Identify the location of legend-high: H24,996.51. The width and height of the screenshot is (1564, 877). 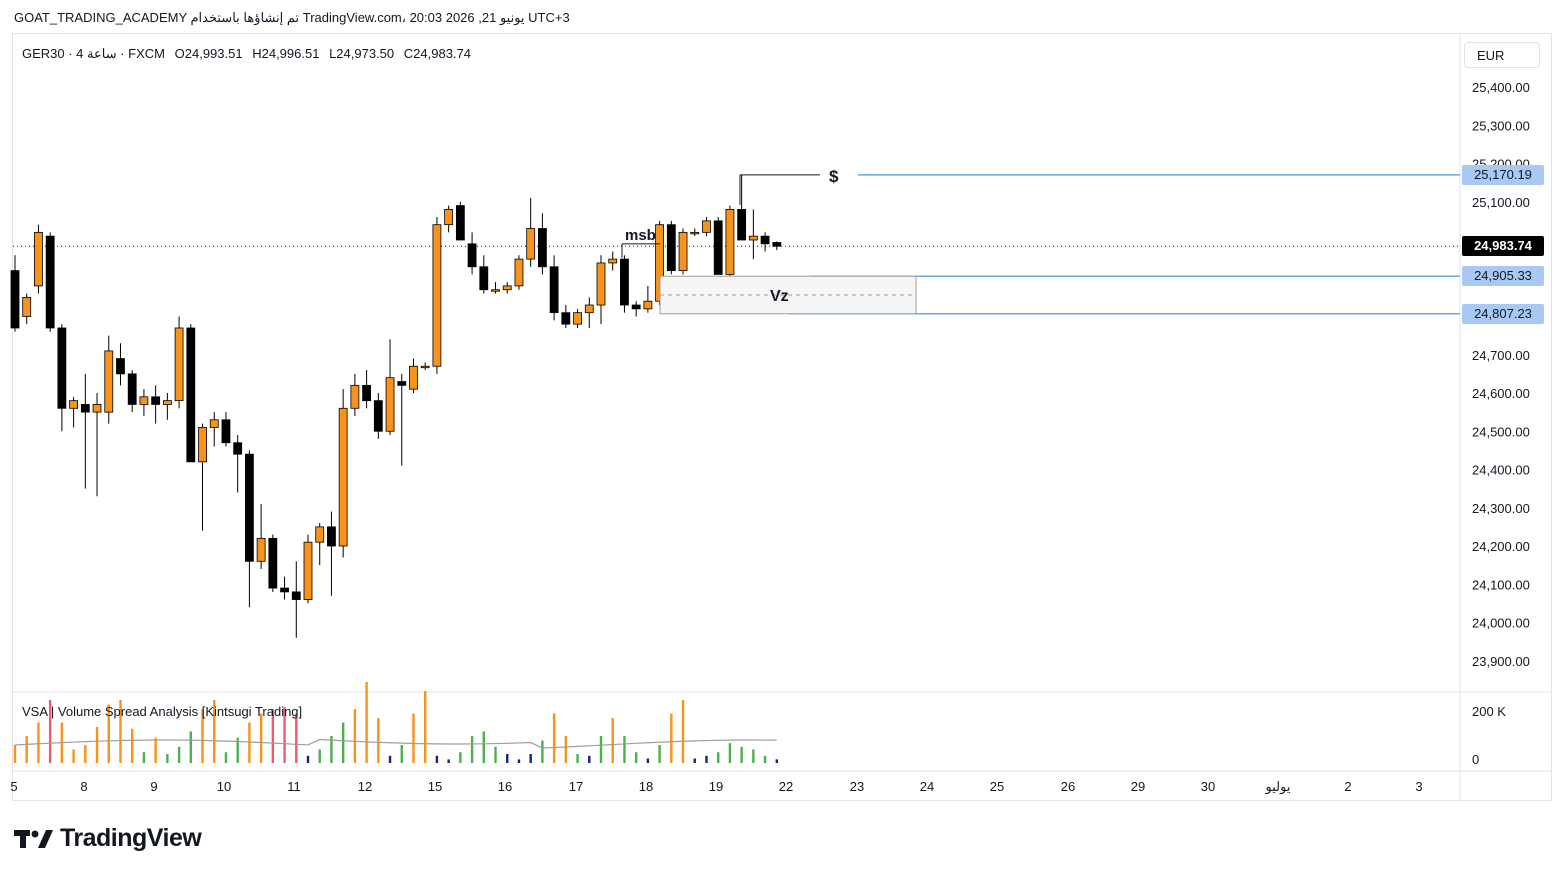
(286, 53).